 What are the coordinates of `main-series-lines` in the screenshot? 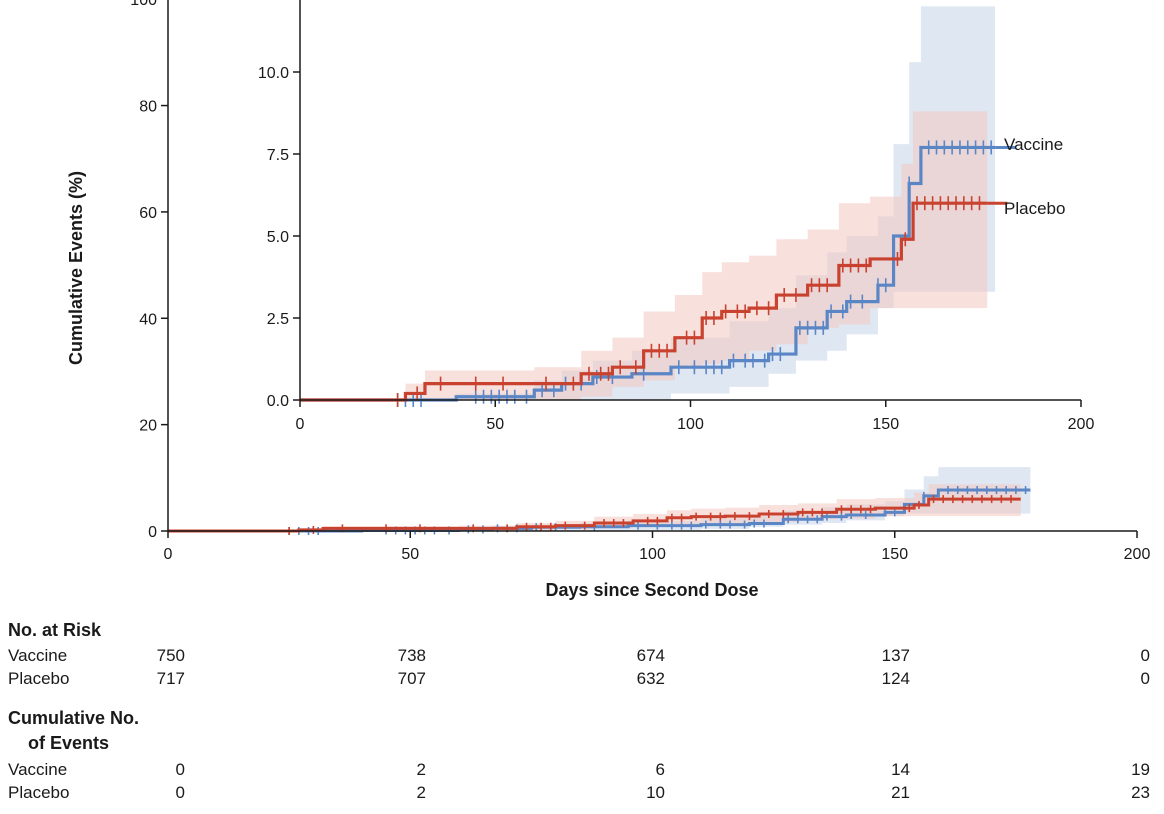 It's located at (599, 510).